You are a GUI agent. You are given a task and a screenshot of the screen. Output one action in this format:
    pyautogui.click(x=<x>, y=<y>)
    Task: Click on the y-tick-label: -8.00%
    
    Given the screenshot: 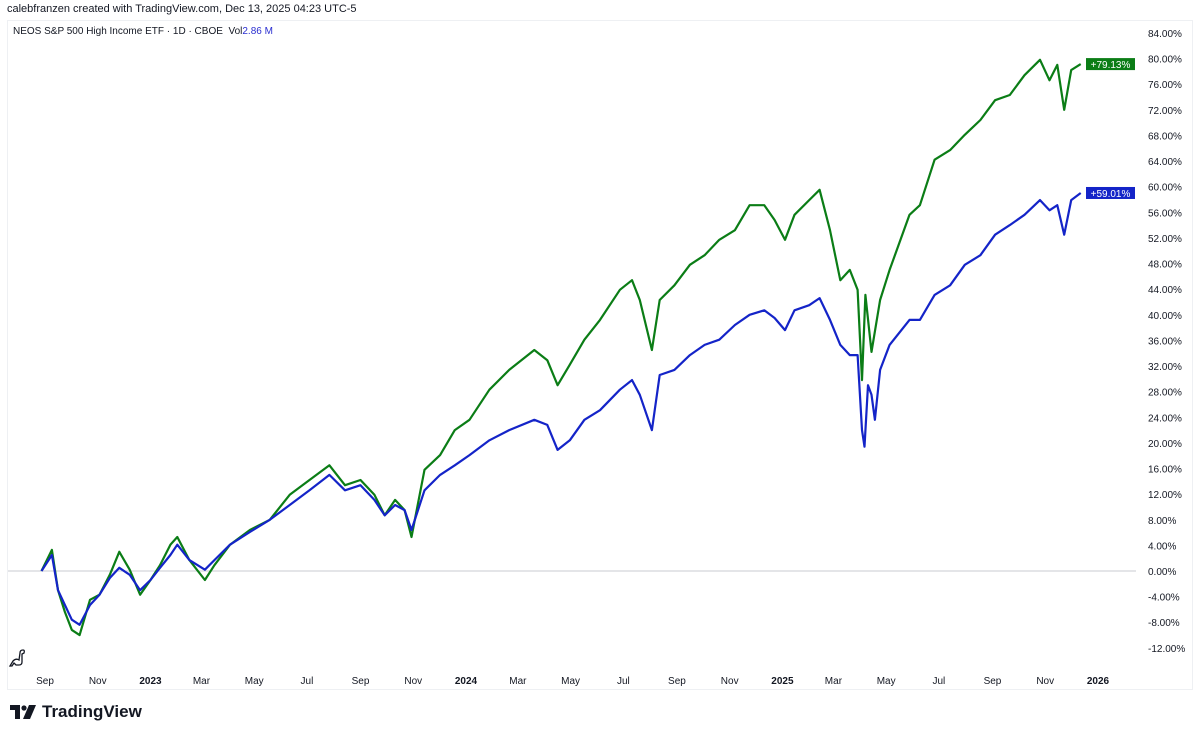 What is the action you would take?
    pyautogui.click(x=1164, y=623)
    